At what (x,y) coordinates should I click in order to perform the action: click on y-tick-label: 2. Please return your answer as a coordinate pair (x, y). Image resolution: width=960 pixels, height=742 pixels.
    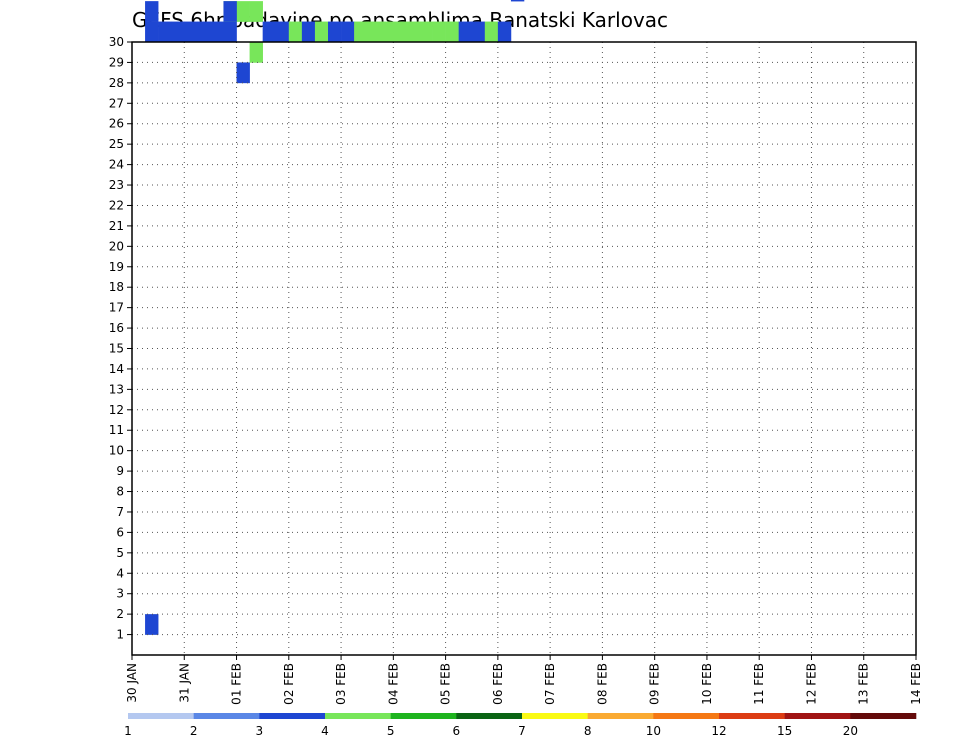
    Looking at the image, I should click on (120, 614).